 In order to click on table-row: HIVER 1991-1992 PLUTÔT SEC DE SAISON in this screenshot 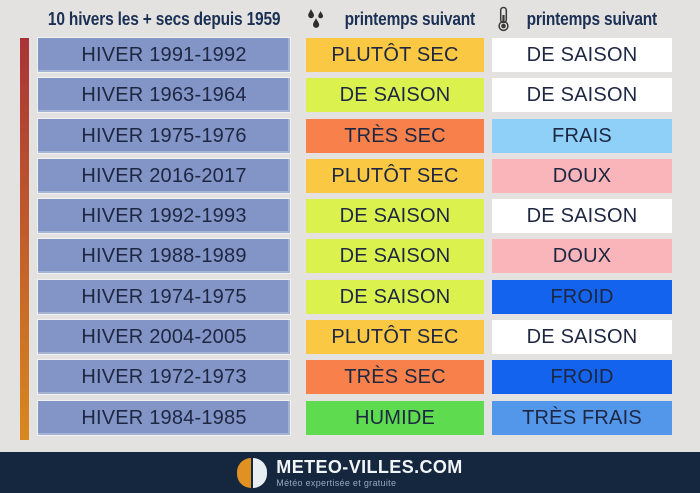, I will do `click(355, 55)`.